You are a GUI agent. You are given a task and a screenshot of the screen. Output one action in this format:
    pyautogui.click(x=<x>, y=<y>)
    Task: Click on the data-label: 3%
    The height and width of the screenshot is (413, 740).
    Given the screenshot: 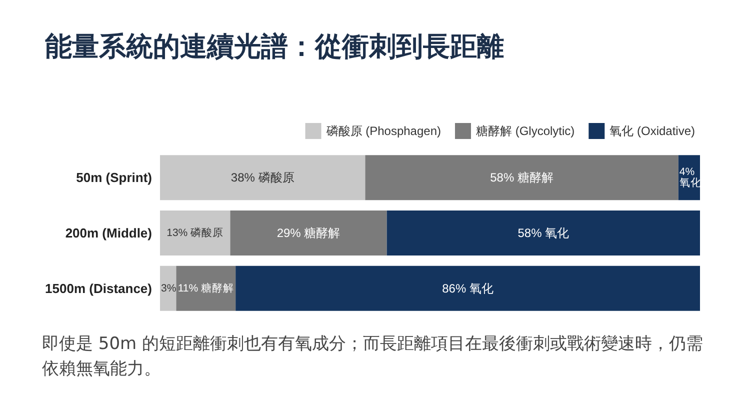 What is the action you would take?
    pyautogui.click(x=168, y=288)
    